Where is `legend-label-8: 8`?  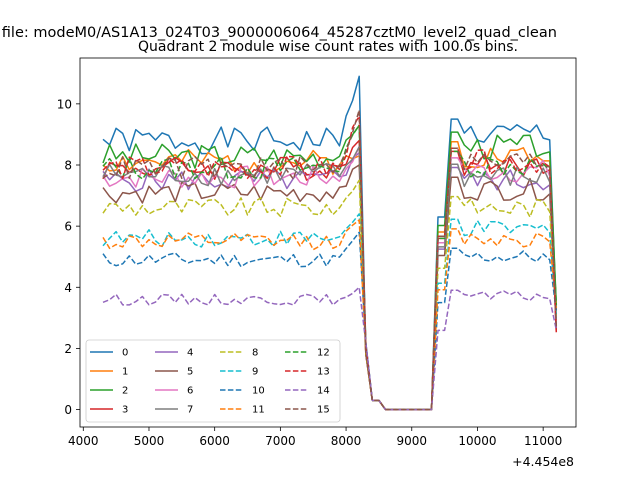
legend-label-8: 8 is located at coordinates (255, 353).